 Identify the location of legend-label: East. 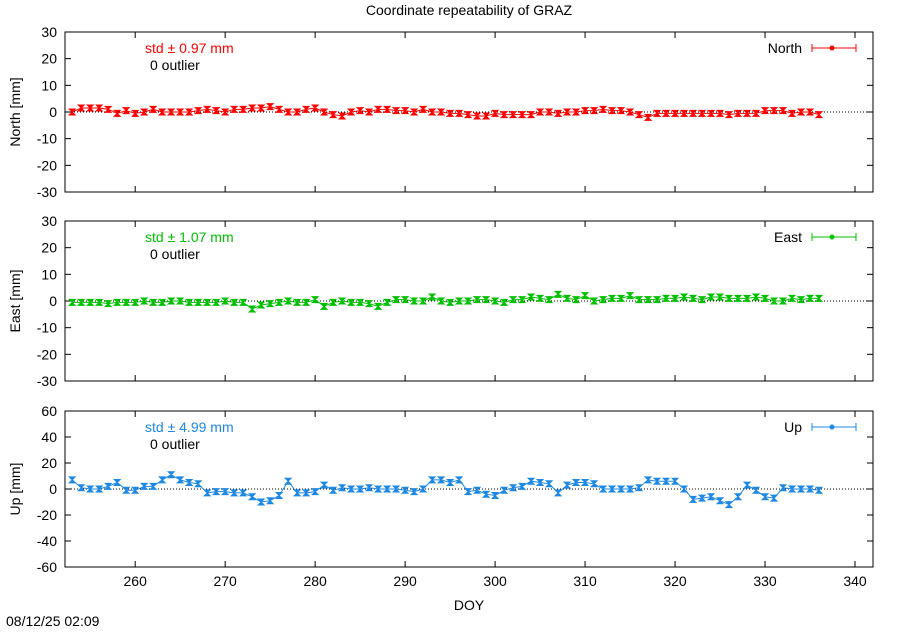
(788, 237).